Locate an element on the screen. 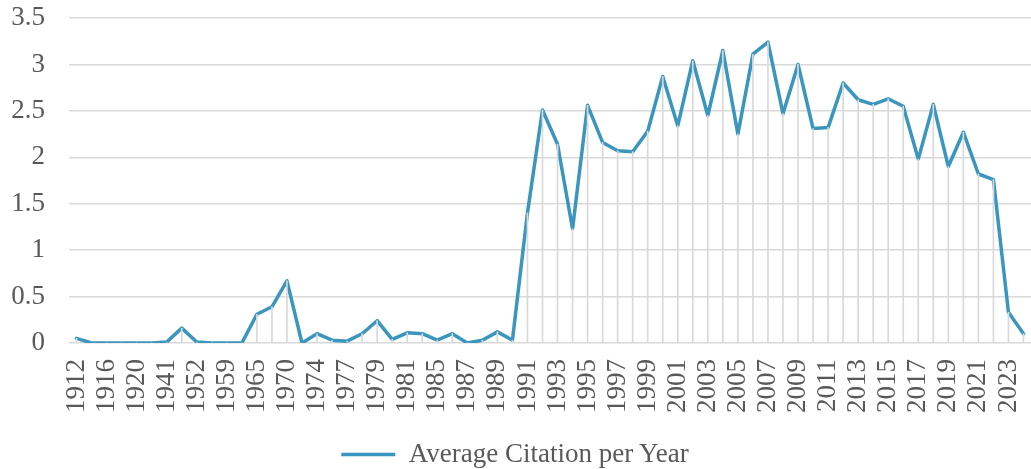 The image size is (1031, 469). x-tick-label: 2021 is located at coordinates (976, 386).